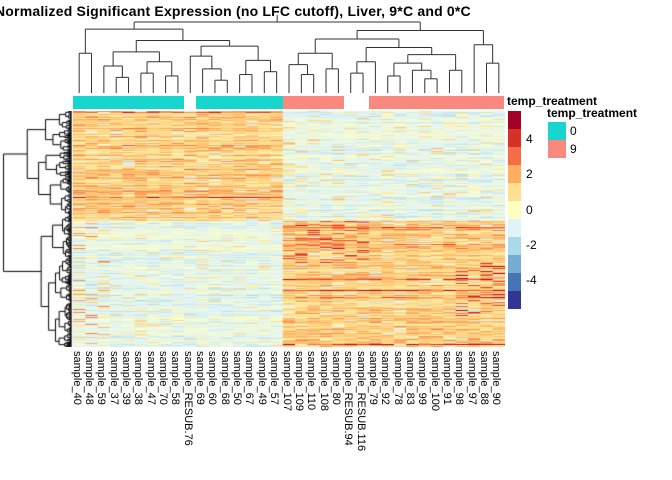 The image size is (672, 480). What do you see at coordinates (573, 149) in the screenshot?
I see `legend-entry-label: 9` at bounding box center [573, 149].